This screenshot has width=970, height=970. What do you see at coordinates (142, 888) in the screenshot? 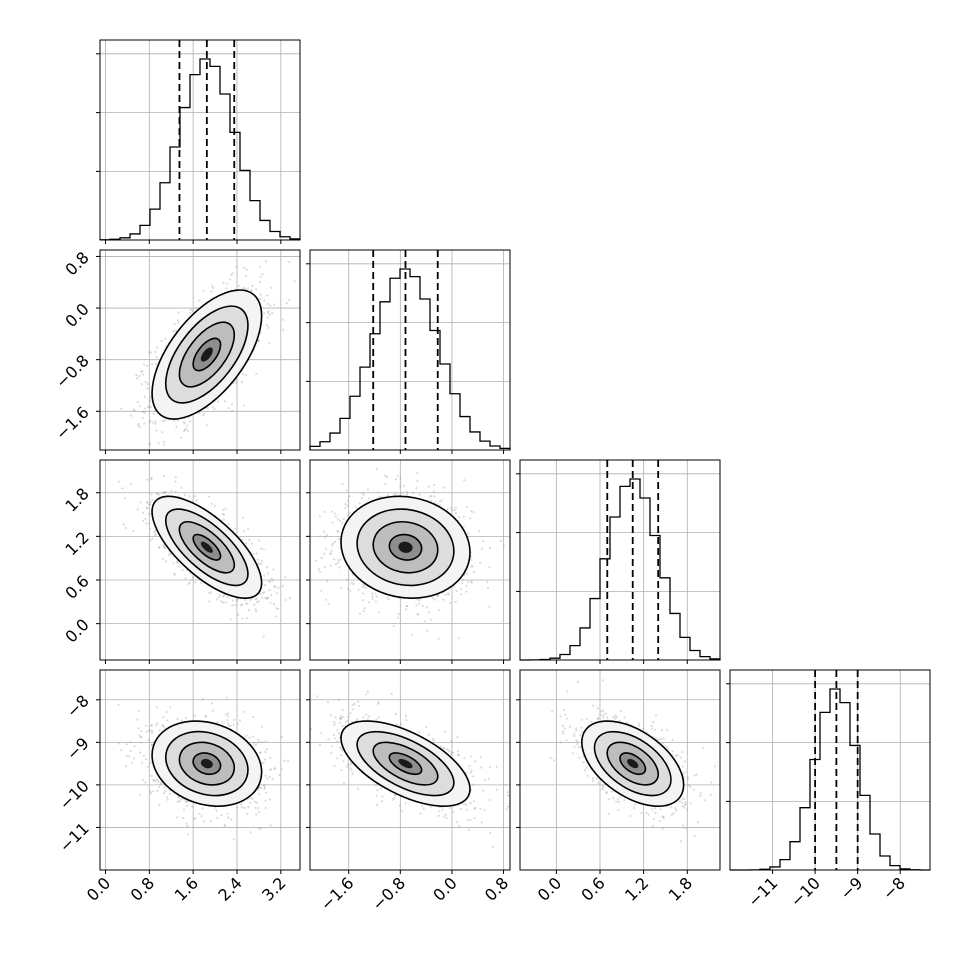
I see `x-tick-label: 0.8` at bounding box center [142, 888].